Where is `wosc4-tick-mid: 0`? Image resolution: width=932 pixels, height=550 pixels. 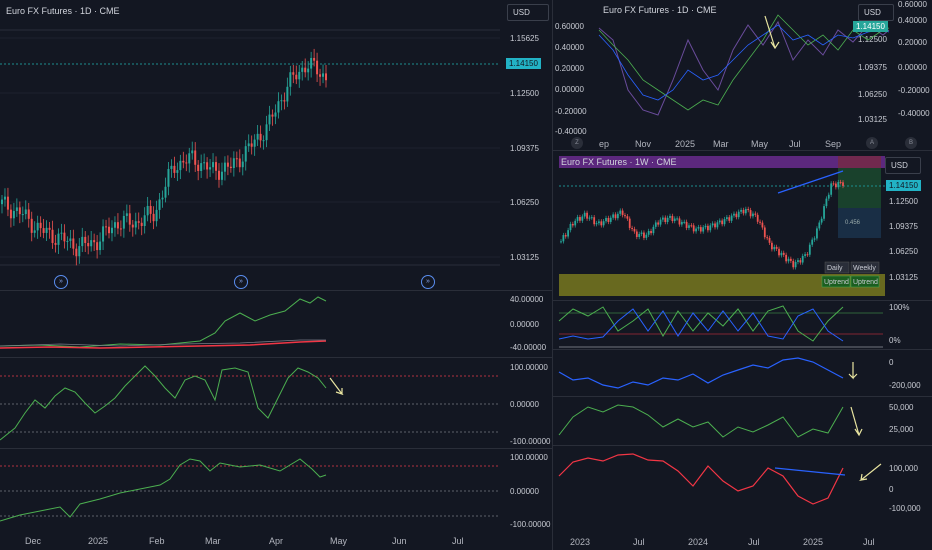
wosc4-tick-mid: 0 is located at coordinates (891, 489).